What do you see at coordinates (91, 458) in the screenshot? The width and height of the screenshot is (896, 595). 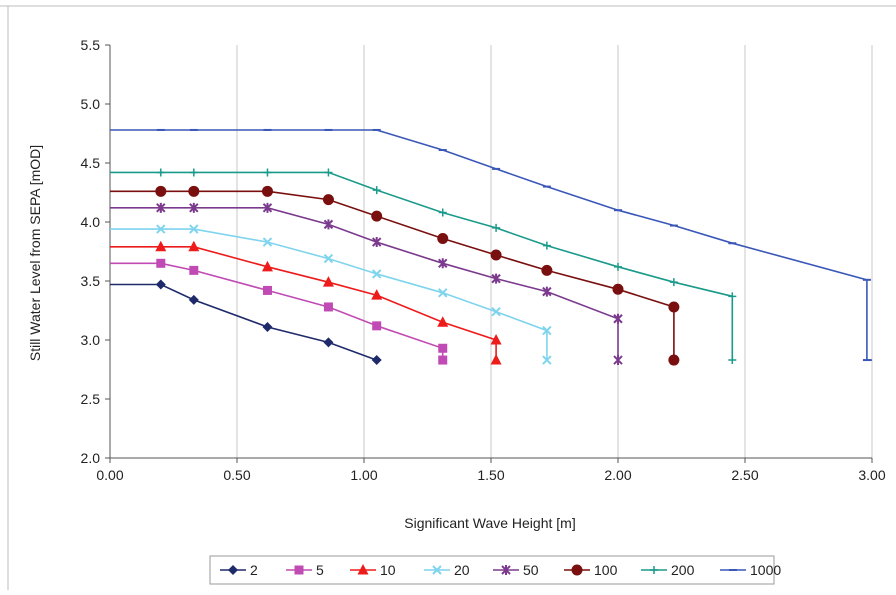 I see `y-tick-label: 2.0` at bounding box center [91, 458].